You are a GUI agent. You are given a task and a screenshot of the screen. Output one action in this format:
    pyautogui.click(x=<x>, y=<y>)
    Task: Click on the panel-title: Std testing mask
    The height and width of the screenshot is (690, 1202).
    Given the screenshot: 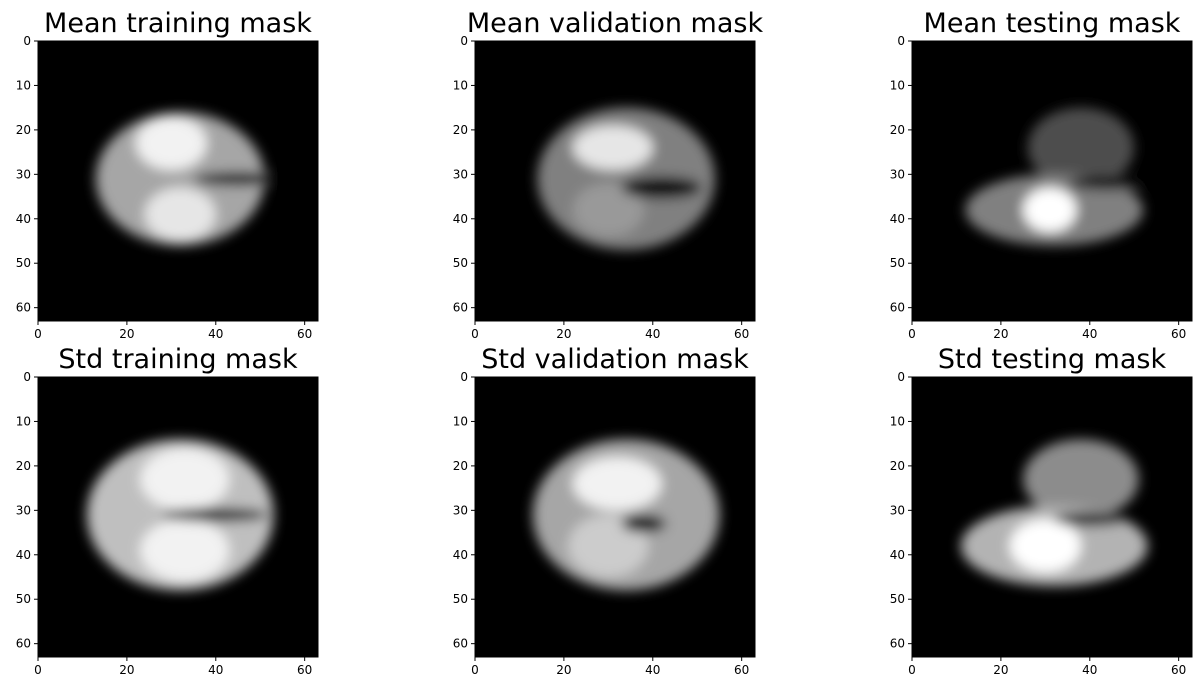 What is the action you would take?
    pyautogui.click(x=1052, y=359)
    